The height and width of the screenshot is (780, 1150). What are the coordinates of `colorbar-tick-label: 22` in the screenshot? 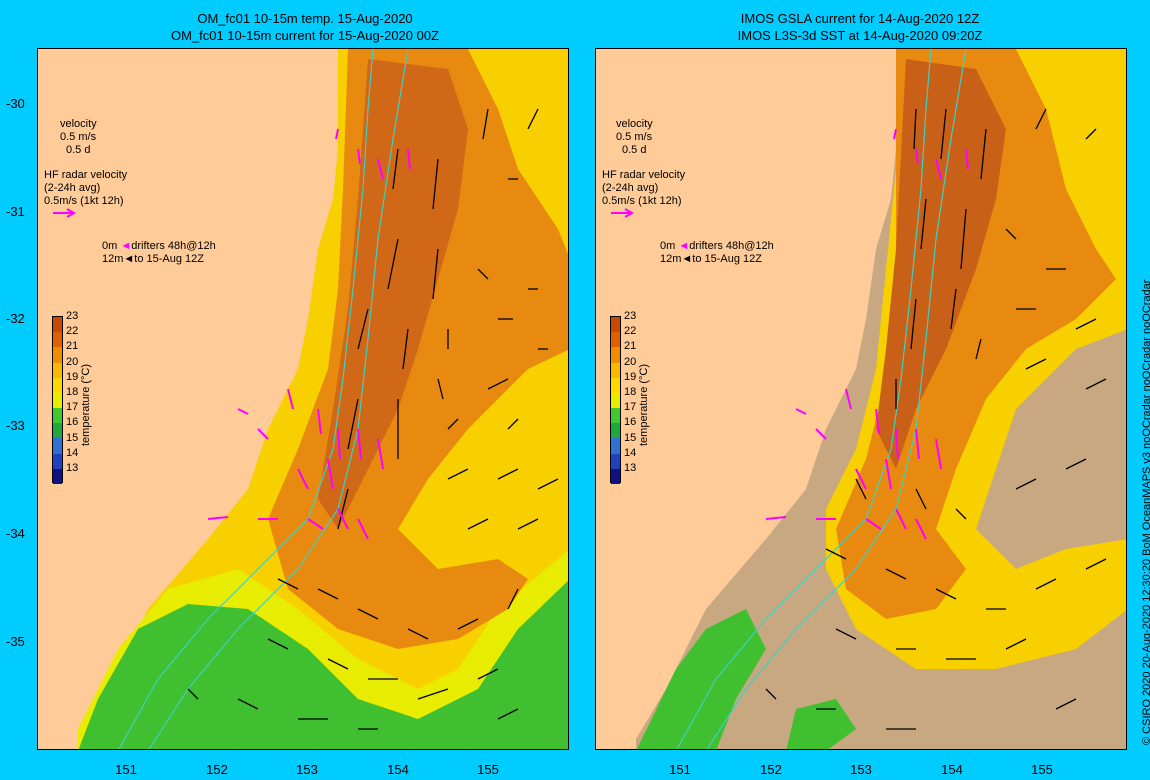 It's located at (630, 331).